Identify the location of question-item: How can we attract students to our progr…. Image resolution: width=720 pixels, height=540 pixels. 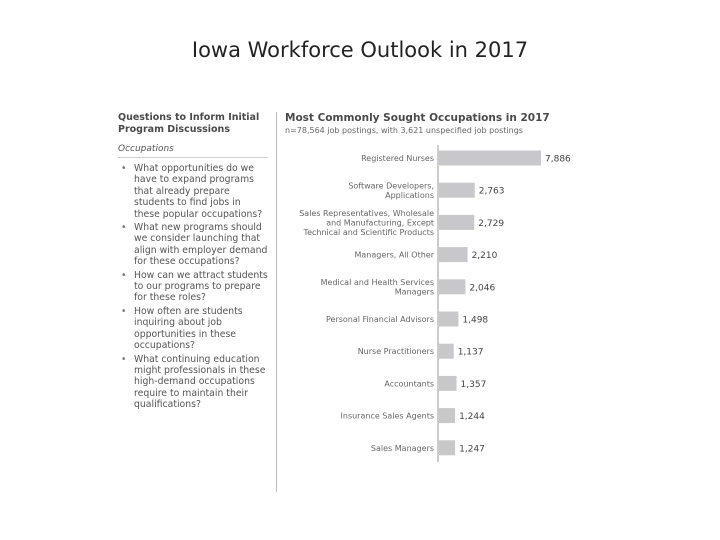
(193, 287).